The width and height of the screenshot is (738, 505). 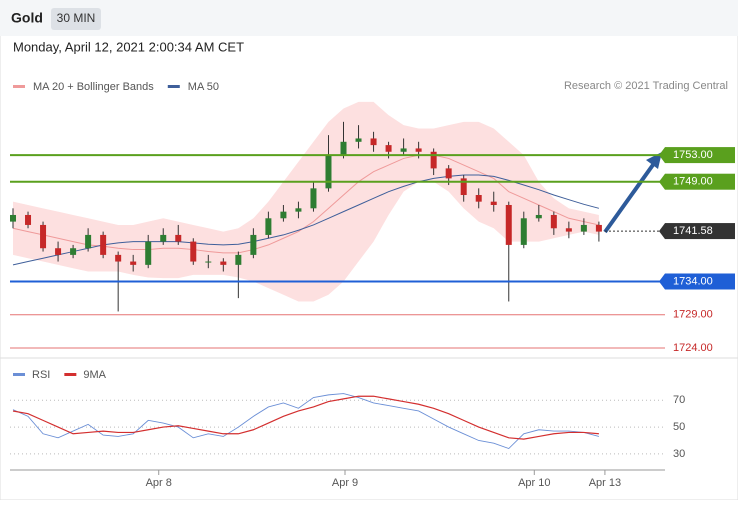 What do you see at coordinates (693, 155) in the screenshot?
I see `price-level-label: 1753.00` at bounding box center [693, 155].